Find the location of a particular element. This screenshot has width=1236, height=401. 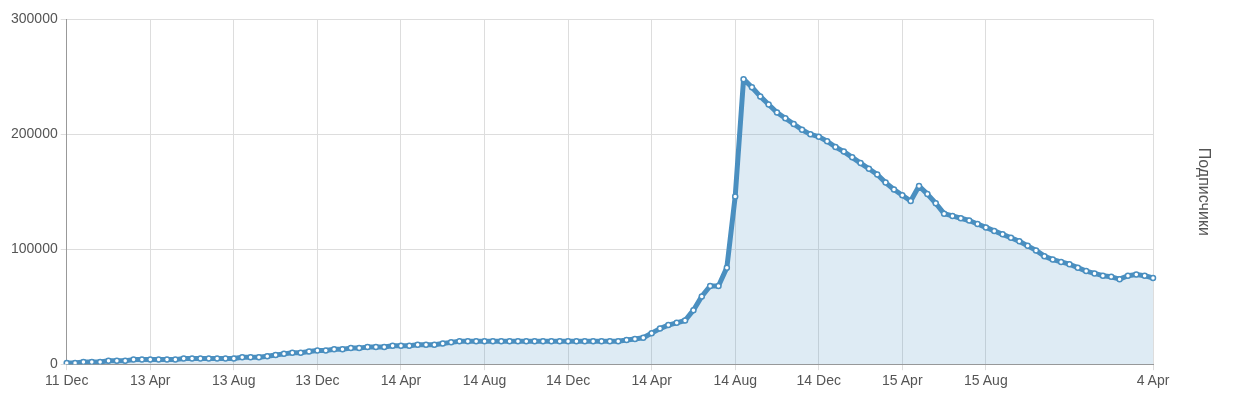

y-tick-label: 100000 is located at coordinates (34, 248).